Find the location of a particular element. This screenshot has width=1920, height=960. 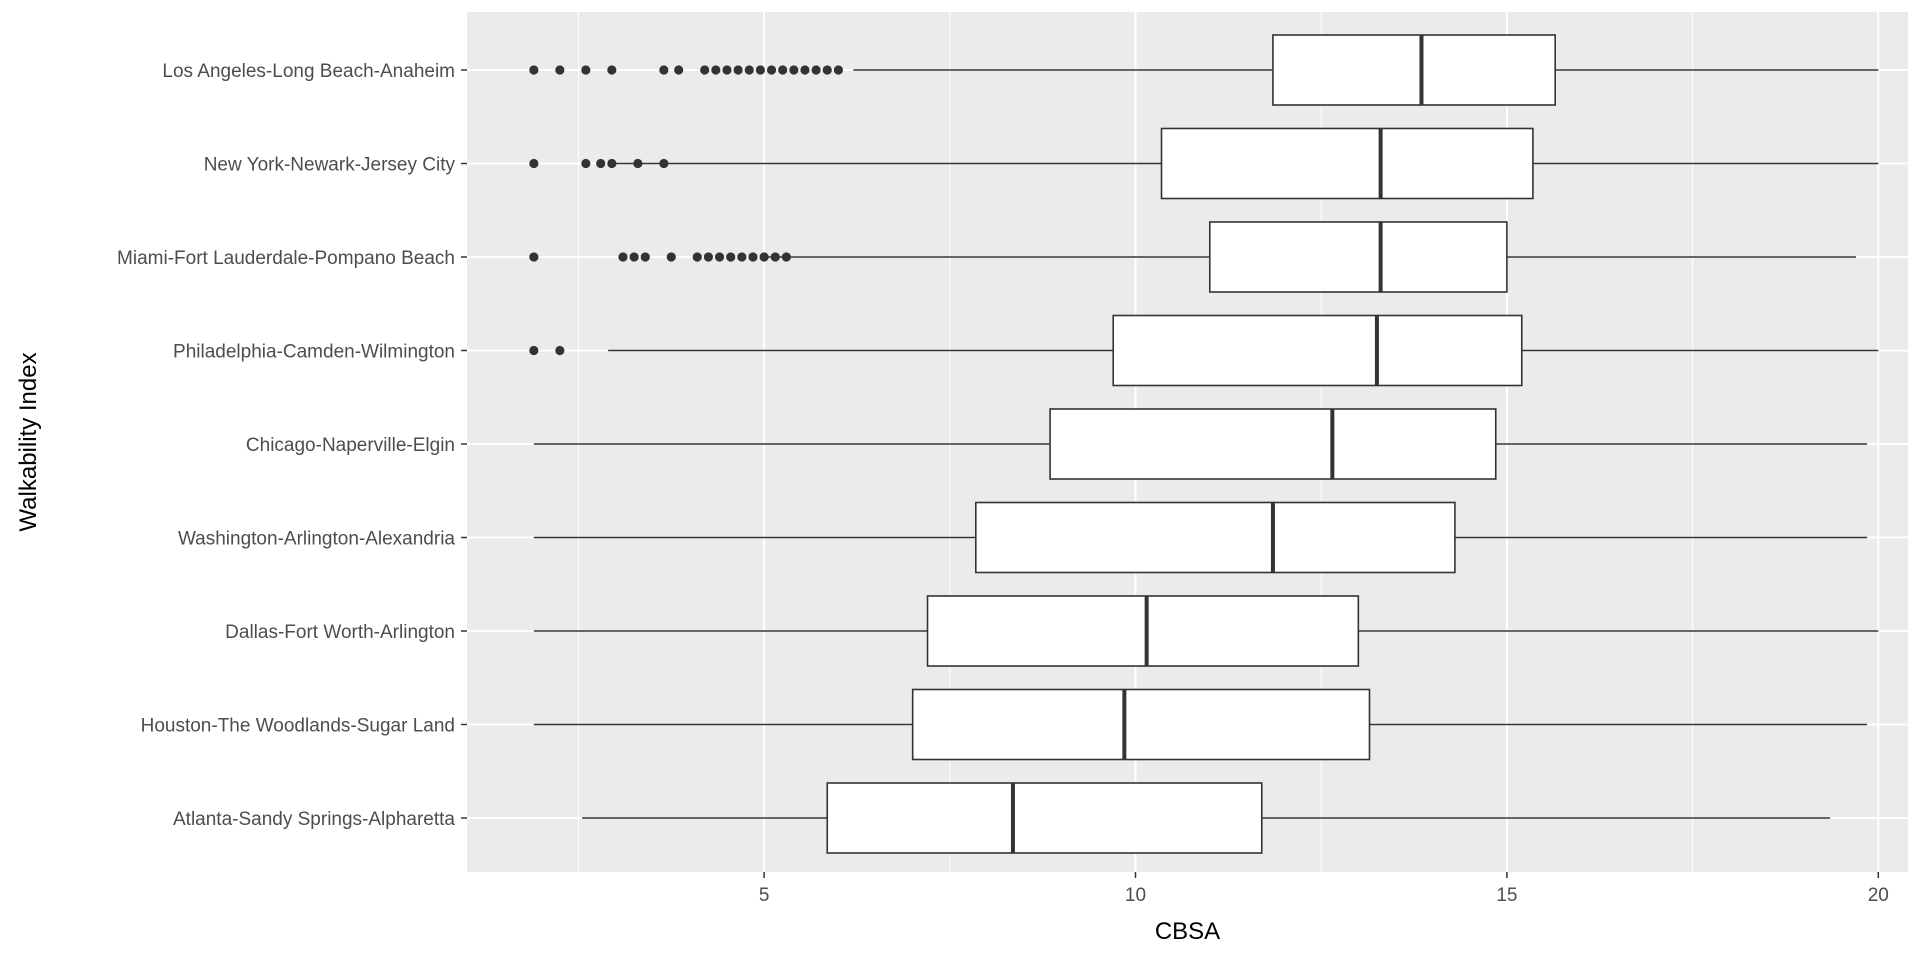

x-tick-label: 15 is located at coordinates (1506, 895).